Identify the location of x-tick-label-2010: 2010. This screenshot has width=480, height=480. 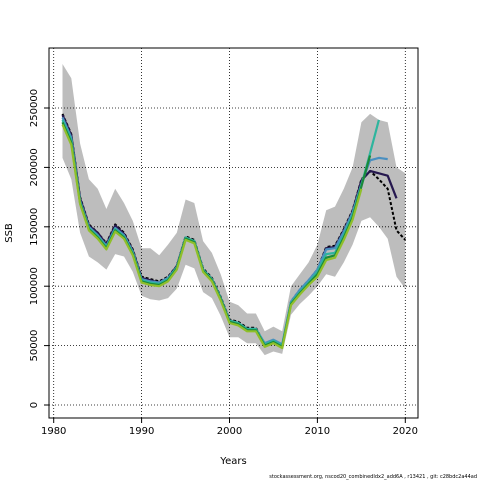
(317, 431).